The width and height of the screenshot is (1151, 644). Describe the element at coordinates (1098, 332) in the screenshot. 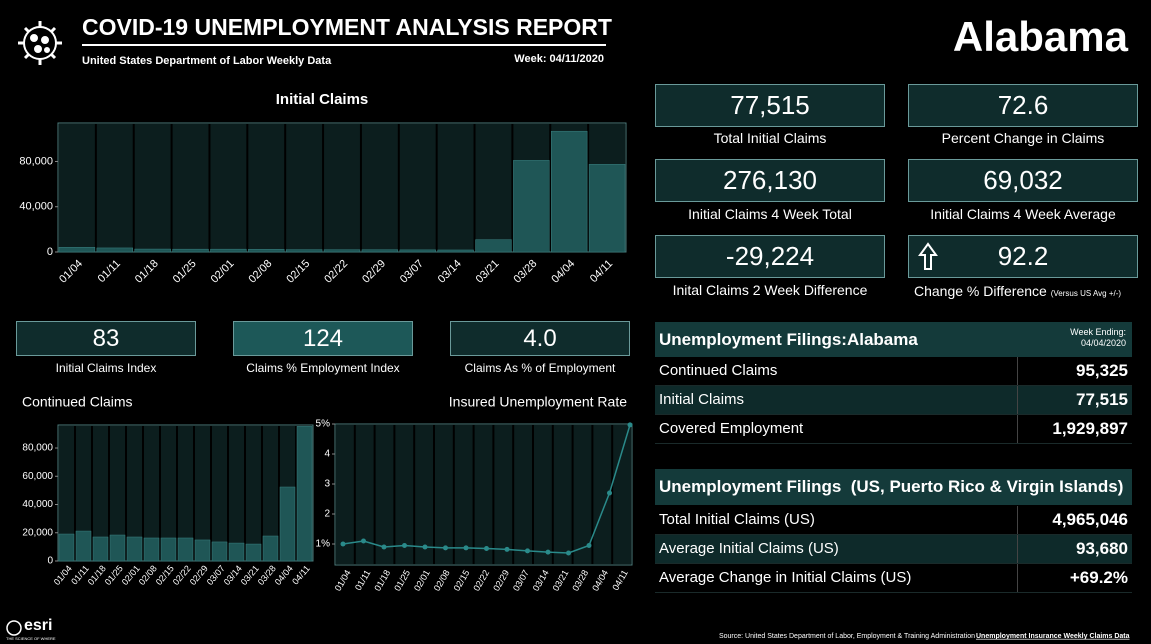

I see `week-label: Week Ending:` at that location.